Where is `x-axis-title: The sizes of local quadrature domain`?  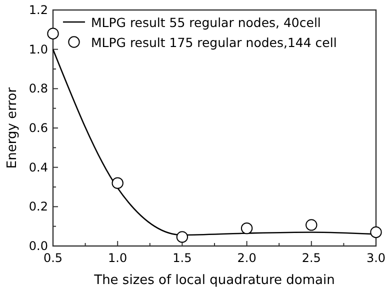 x-axis-title: The sizes of local quadrature domain is located at coordinates (214, 280).